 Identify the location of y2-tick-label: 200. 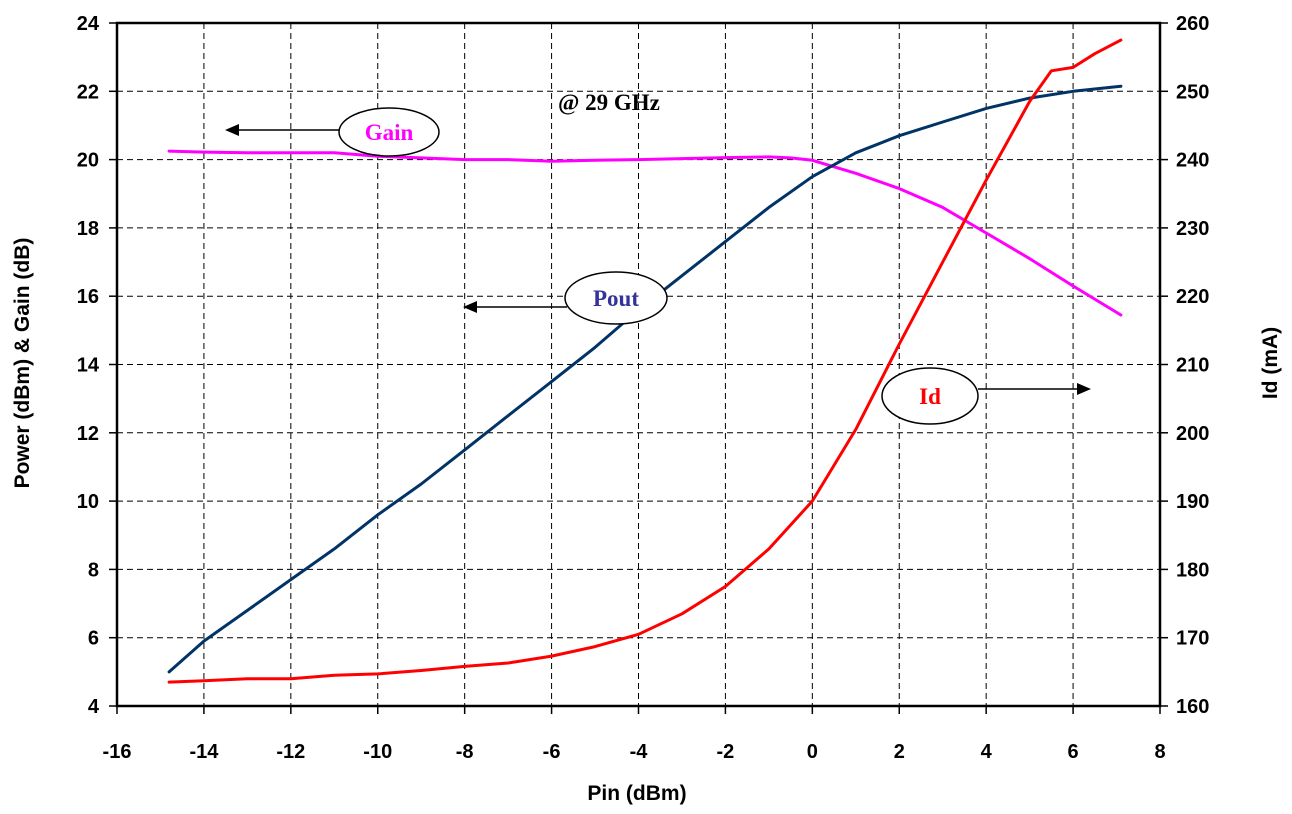
(1192, 434).